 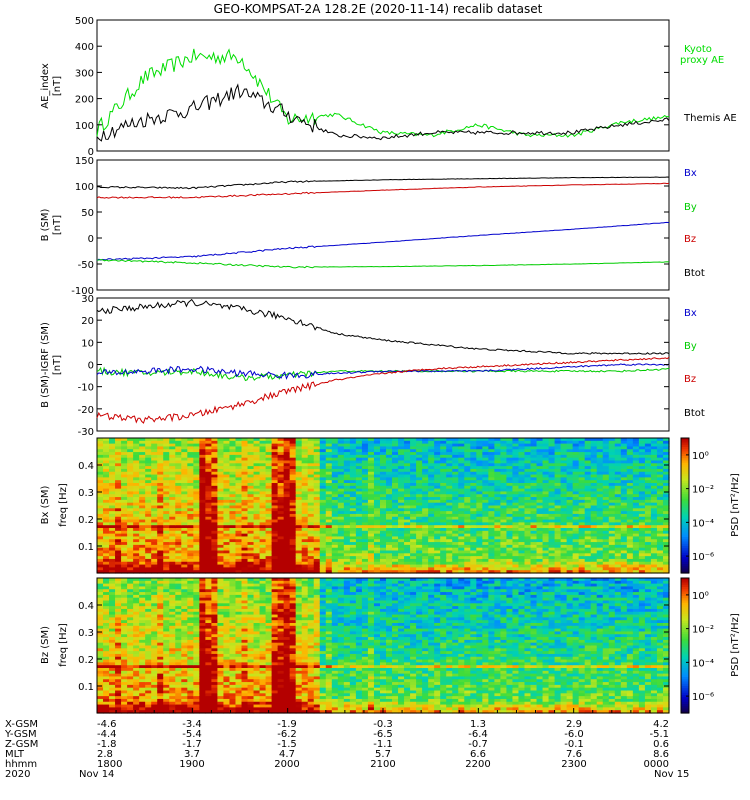 I want to click on ytick-label: 10, so click(x=87, y=343).